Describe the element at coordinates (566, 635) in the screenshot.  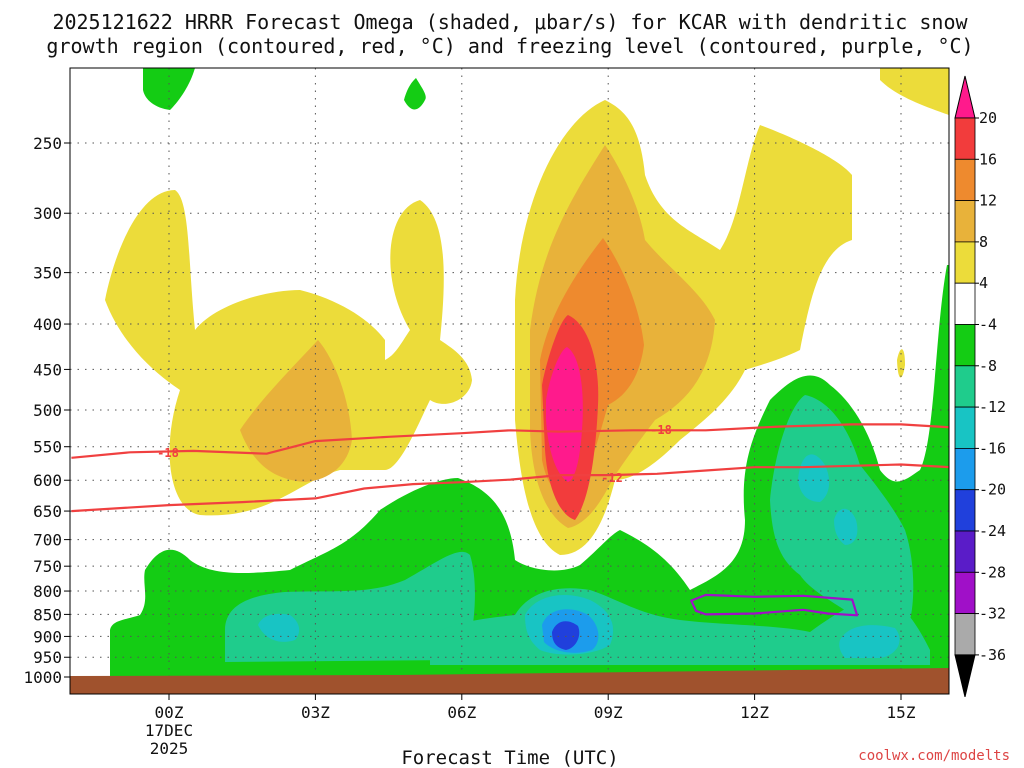
I see `omega-region-darkblue` at that location.